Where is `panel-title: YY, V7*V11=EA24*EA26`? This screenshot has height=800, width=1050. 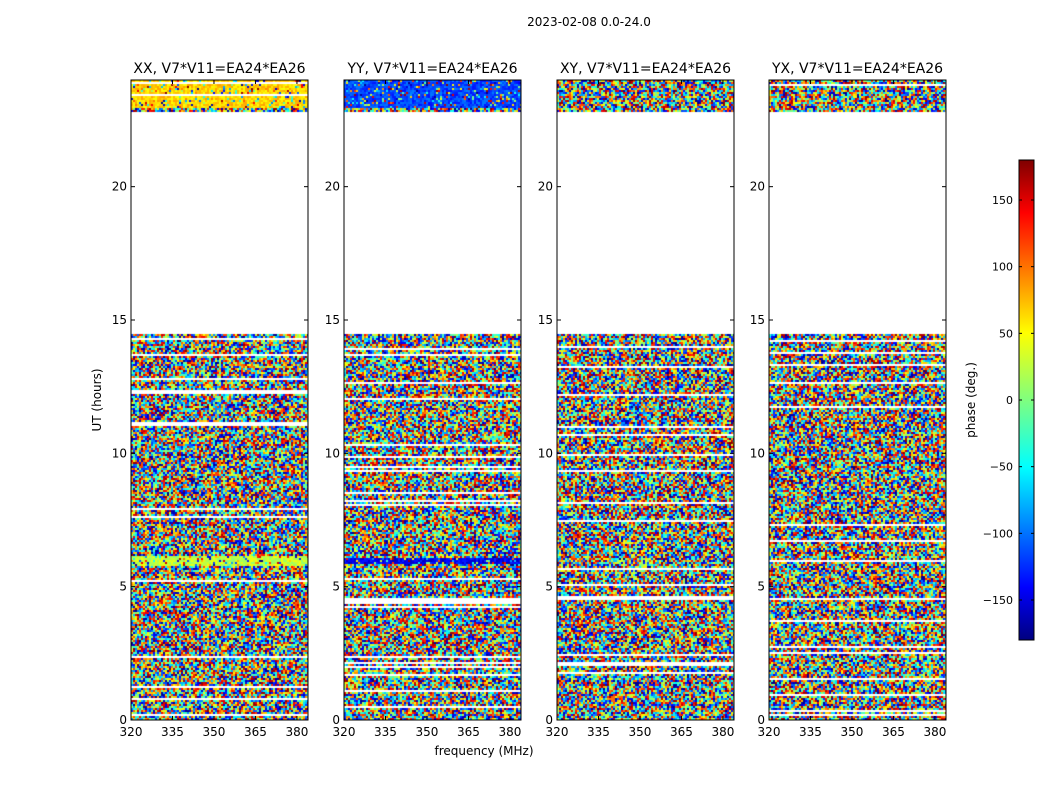 panel-title: YY, V7*V11=EA24*EA26 is located at coordinates (431, 69).